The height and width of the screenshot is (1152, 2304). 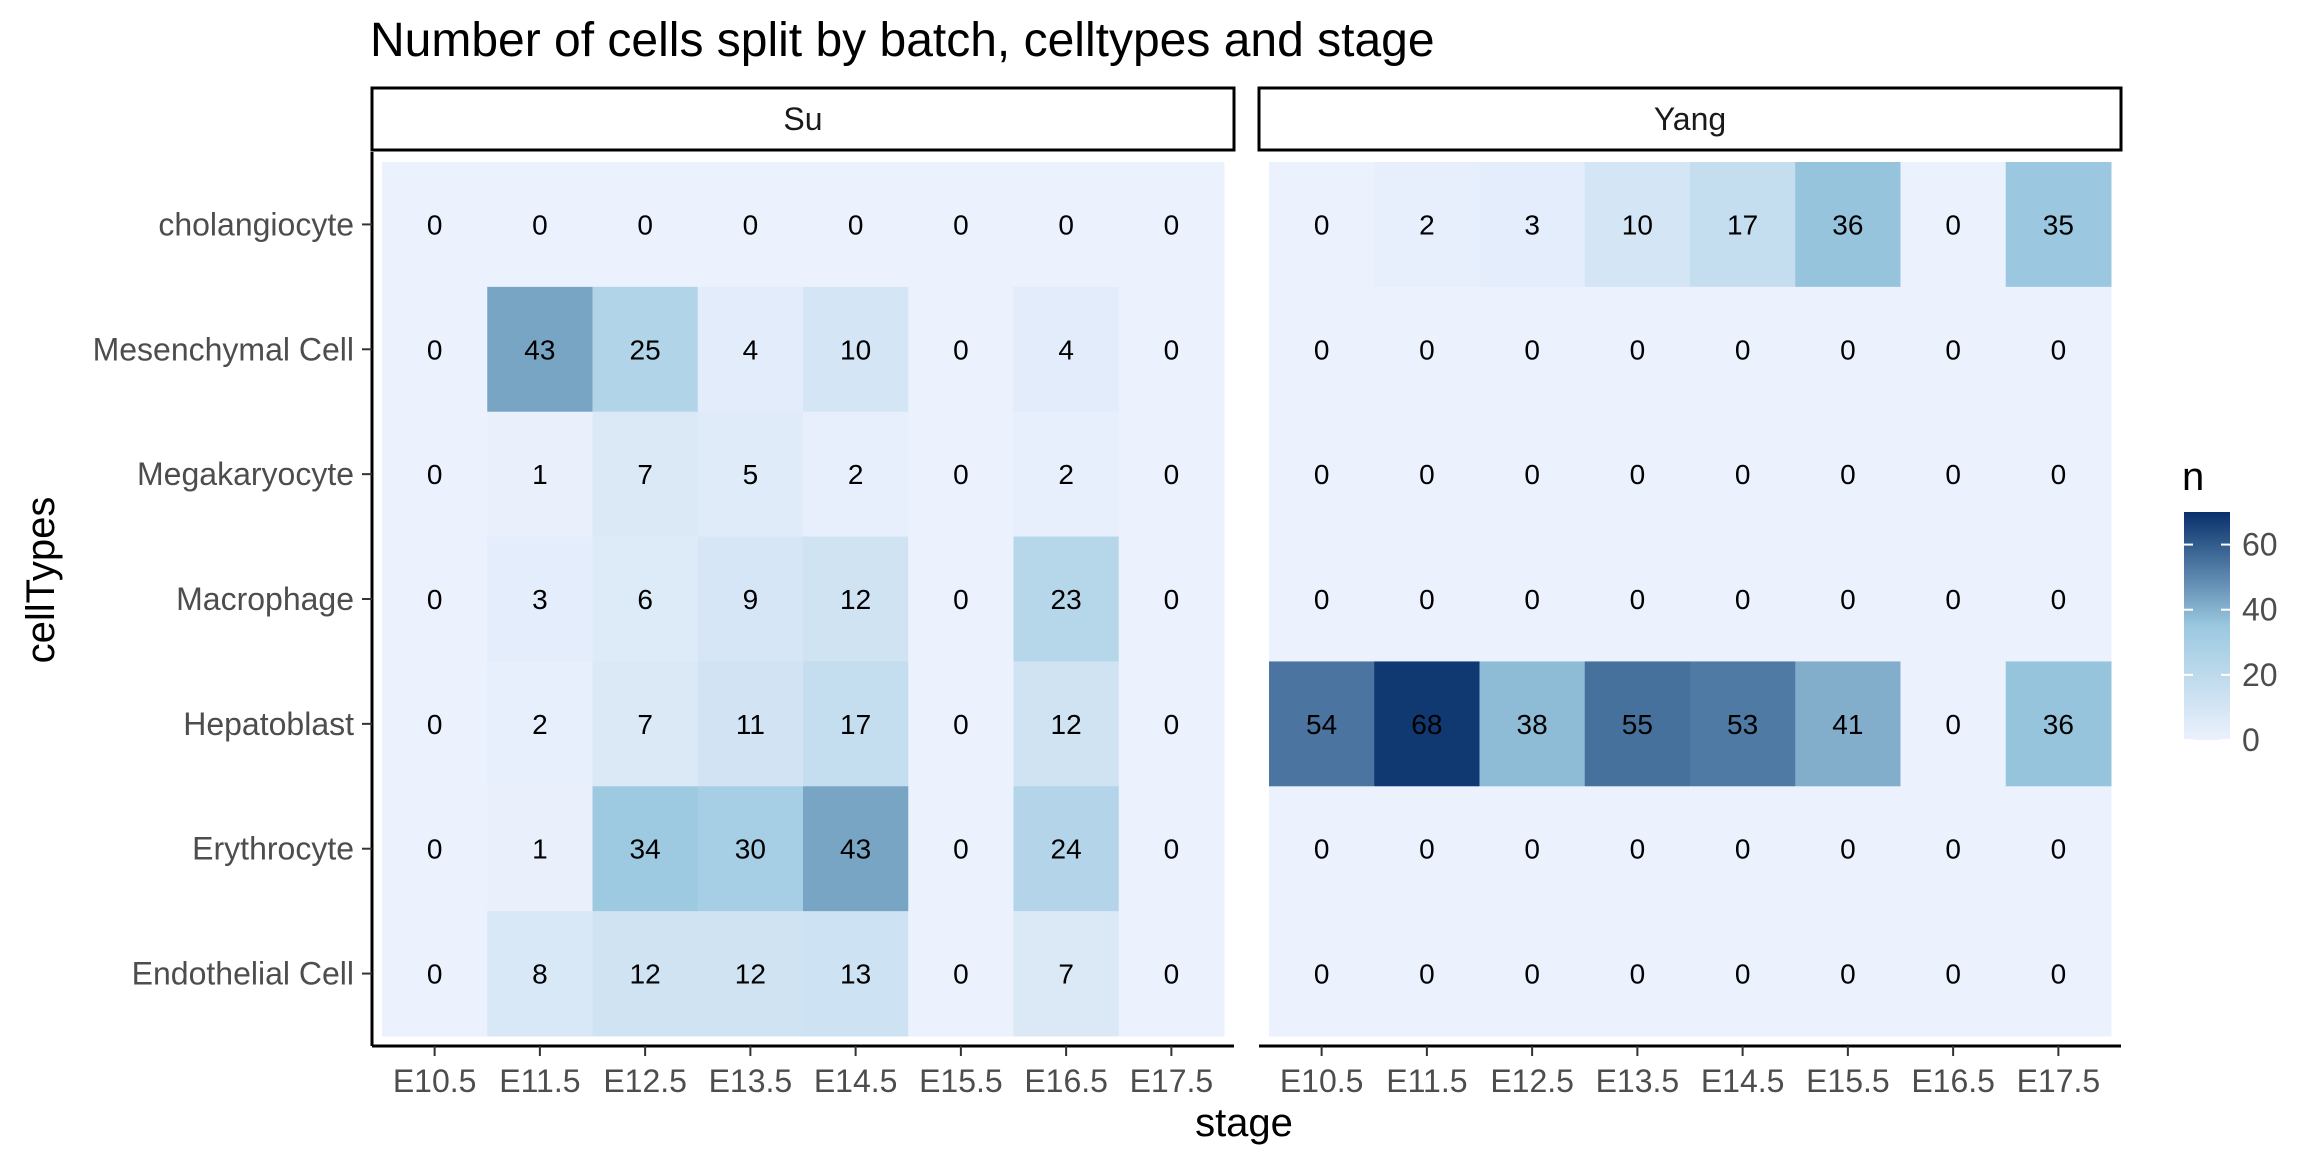 What do you see at coordinates (1066, 599) in the screenshot?
I see `cell-value-label: 23` at bounding box center [1066, 599].